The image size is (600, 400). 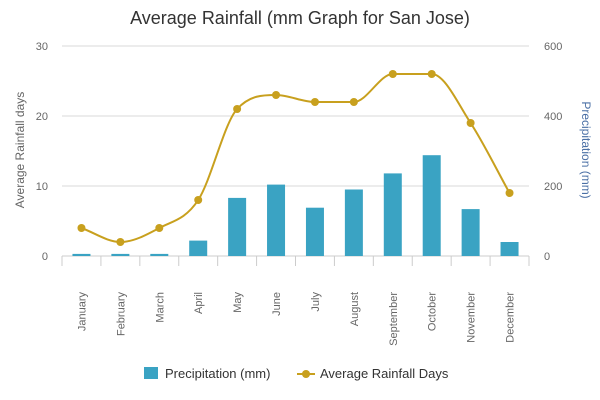 What do you see at coordinates (433, 311) in the screenshot?
I see `x-tick-label: October` at bounding box center [433, 311].